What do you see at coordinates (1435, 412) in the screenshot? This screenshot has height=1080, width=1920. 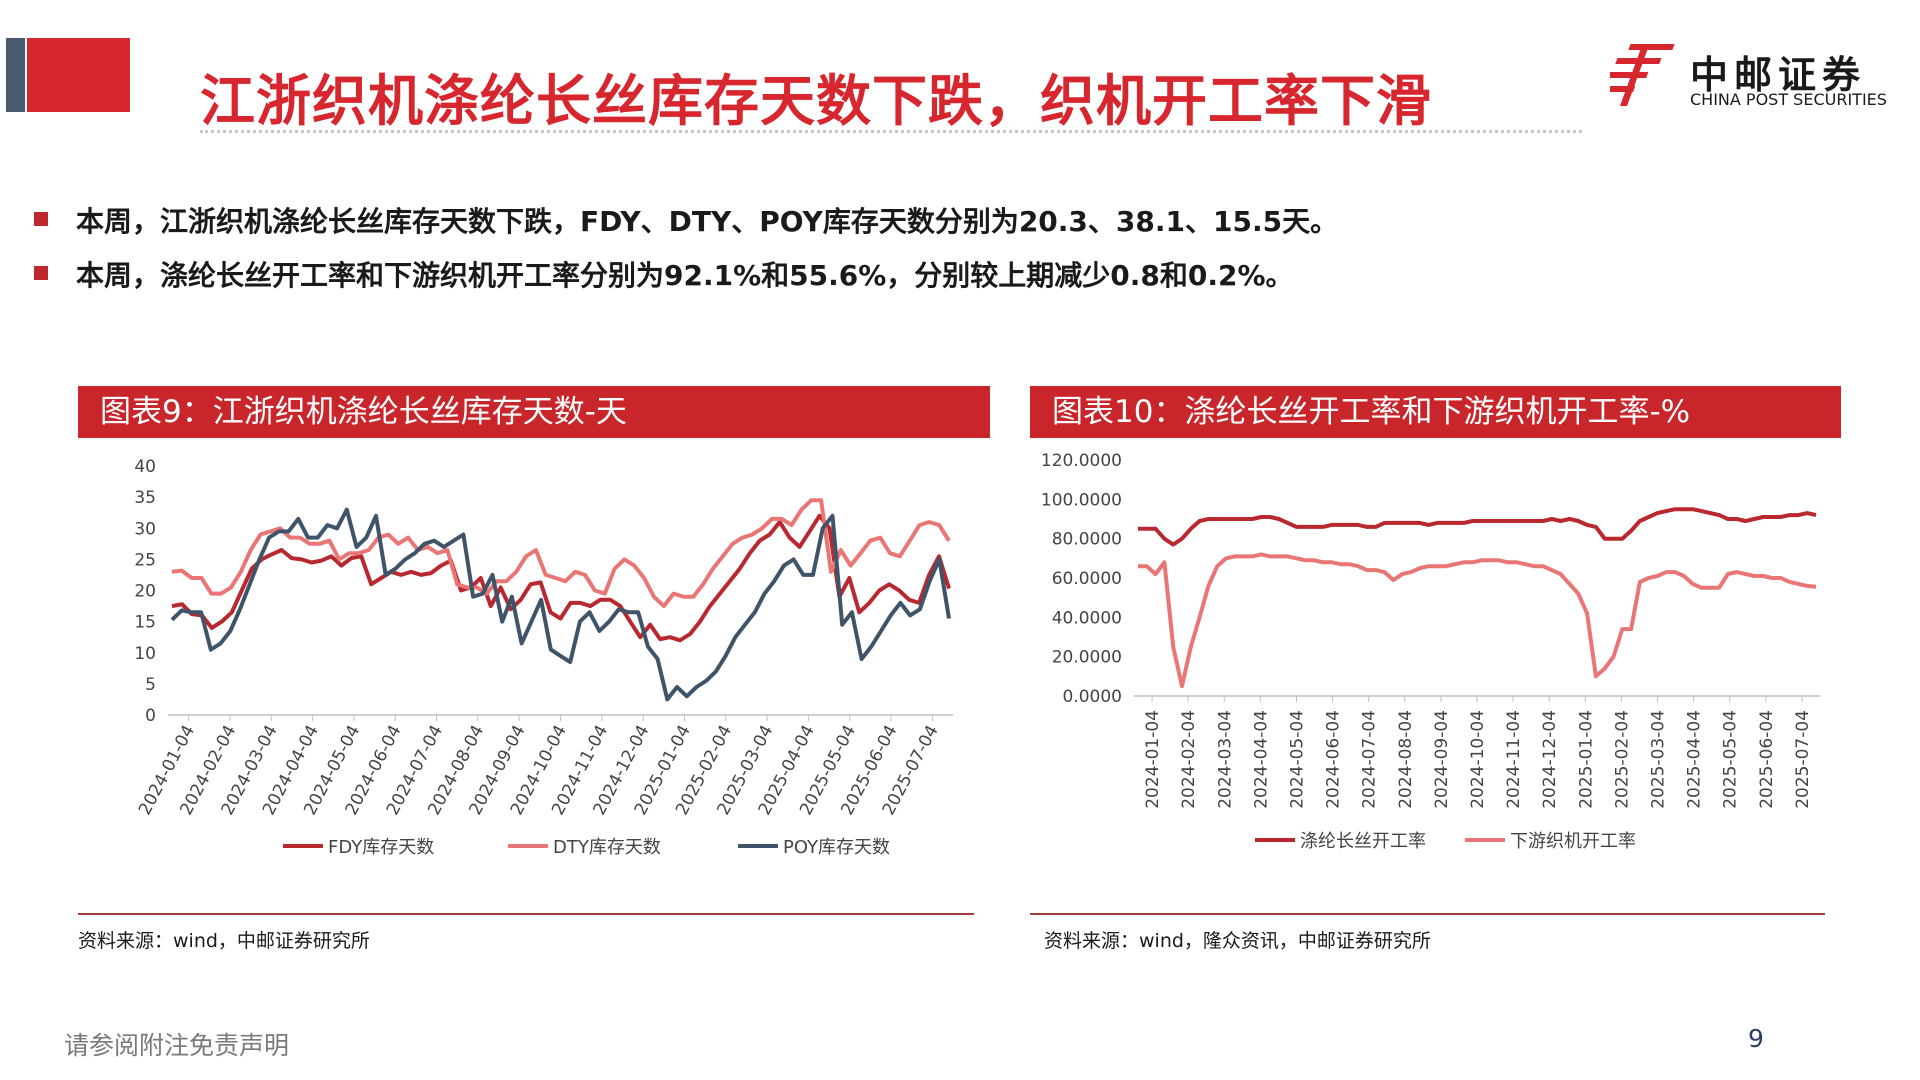 I see `chart10-header: 图表10：涤纶长丝开工率和下游织机开工率-%` at bounding box center [1435, 412].